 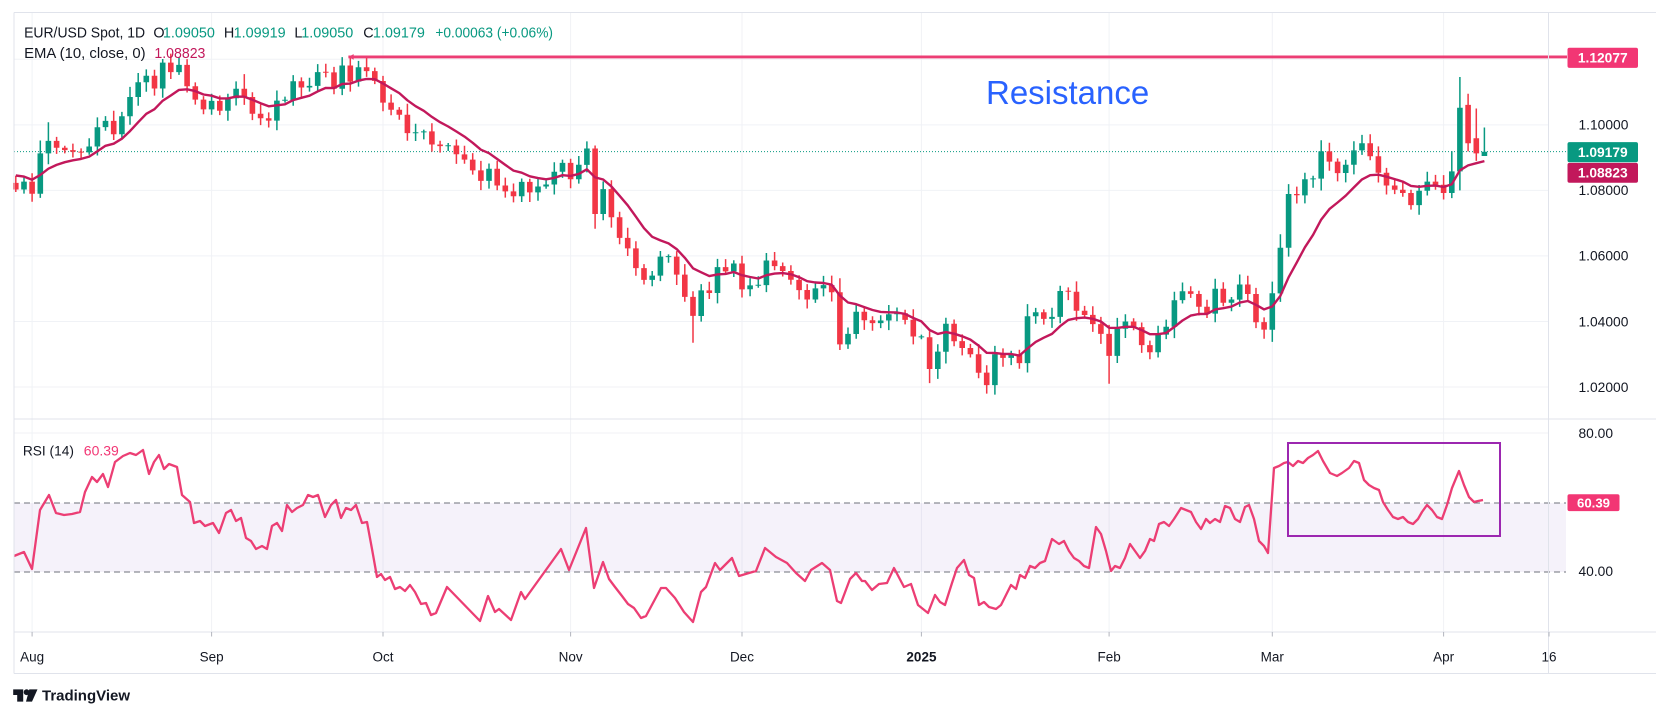 I want to click on svg-text: 1.02000, so click(x=1604, y=387).